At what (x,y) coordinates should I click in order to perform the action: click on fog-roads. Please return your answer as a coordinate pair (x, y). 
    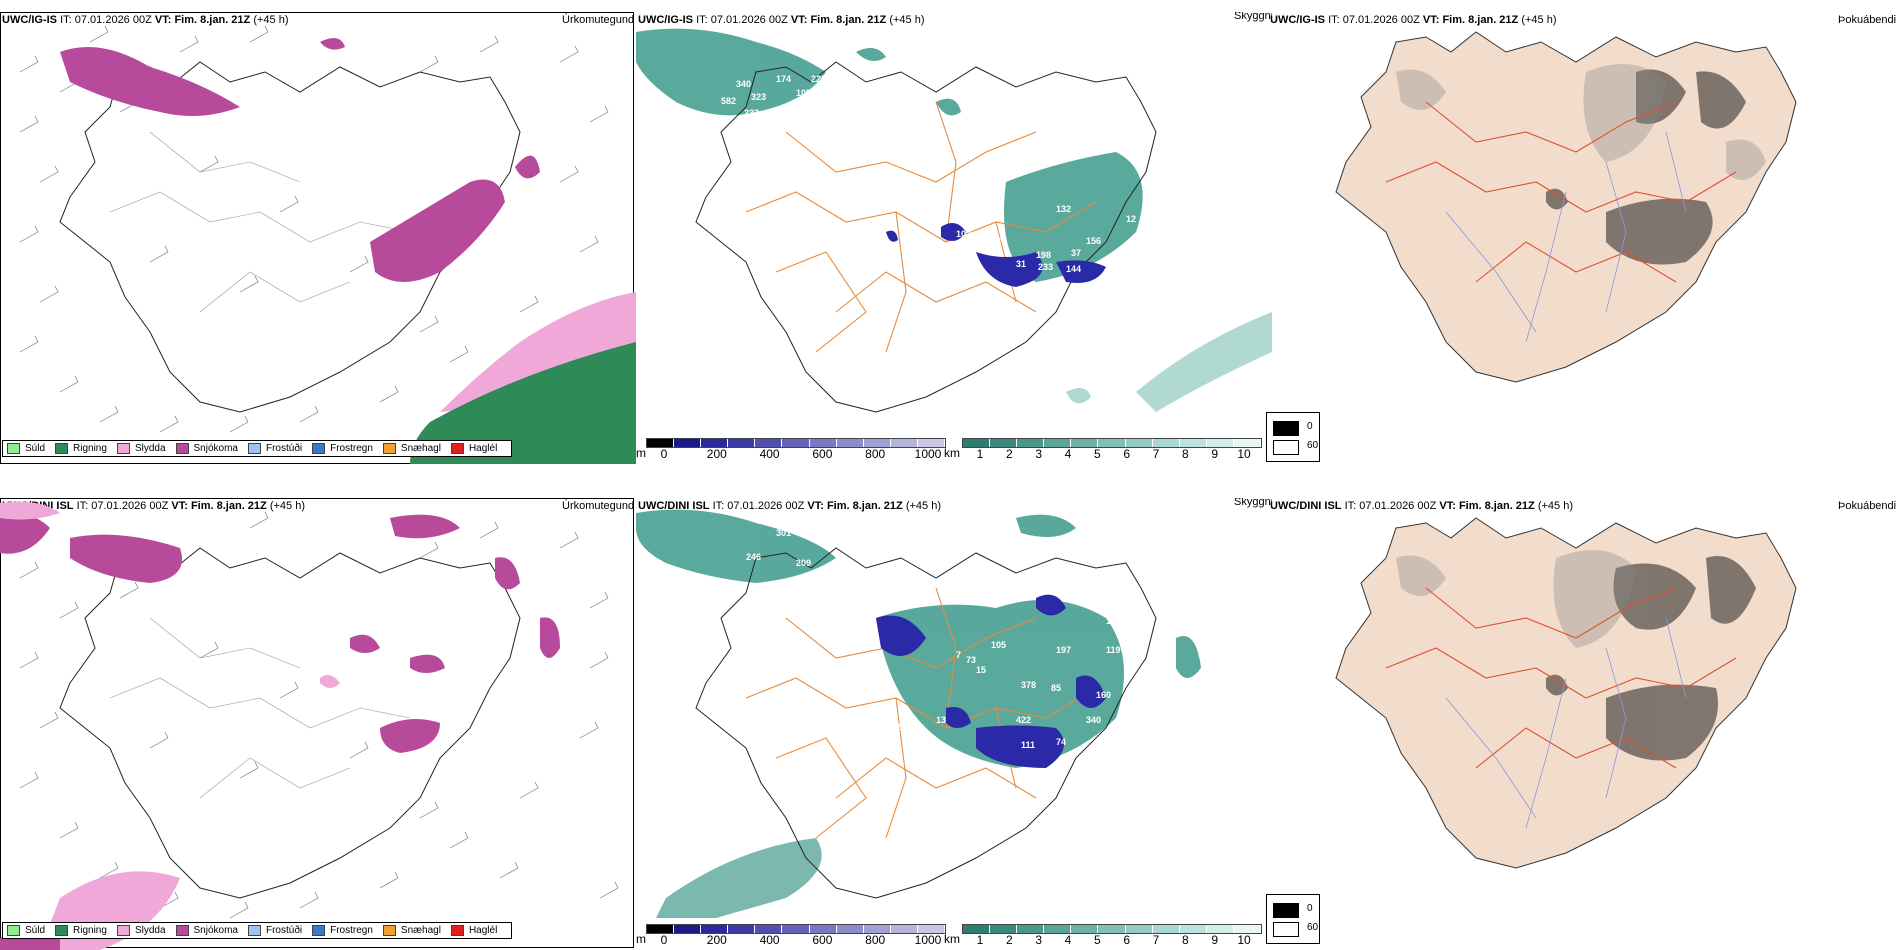
    Looking at the image, I should click on (1561, 678).